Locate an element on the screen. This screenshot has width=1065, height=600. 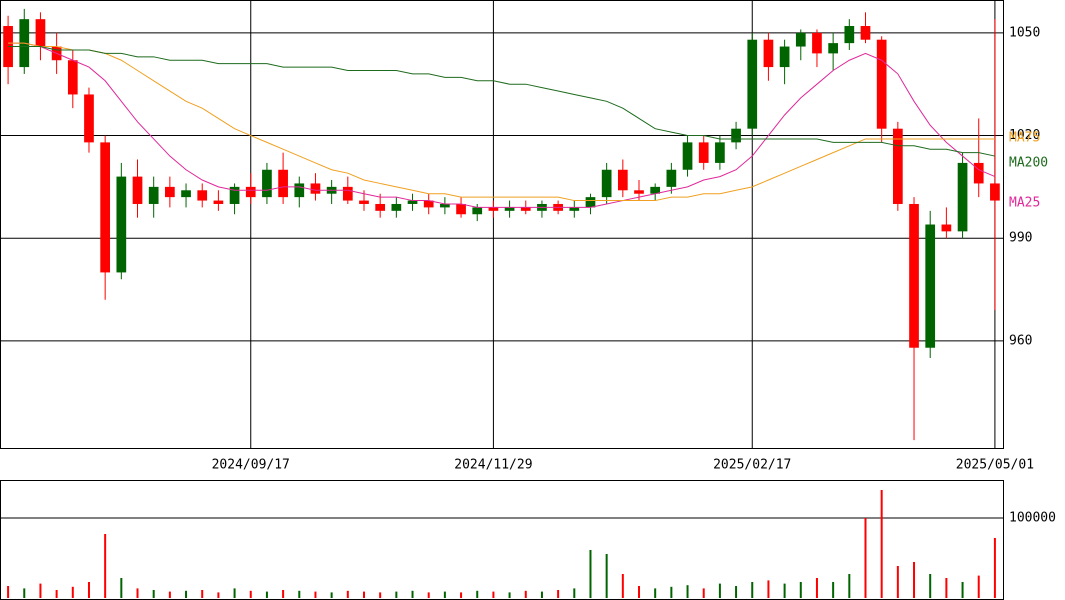
y-tick-label: 990 is located at coordinates (1020, 238).